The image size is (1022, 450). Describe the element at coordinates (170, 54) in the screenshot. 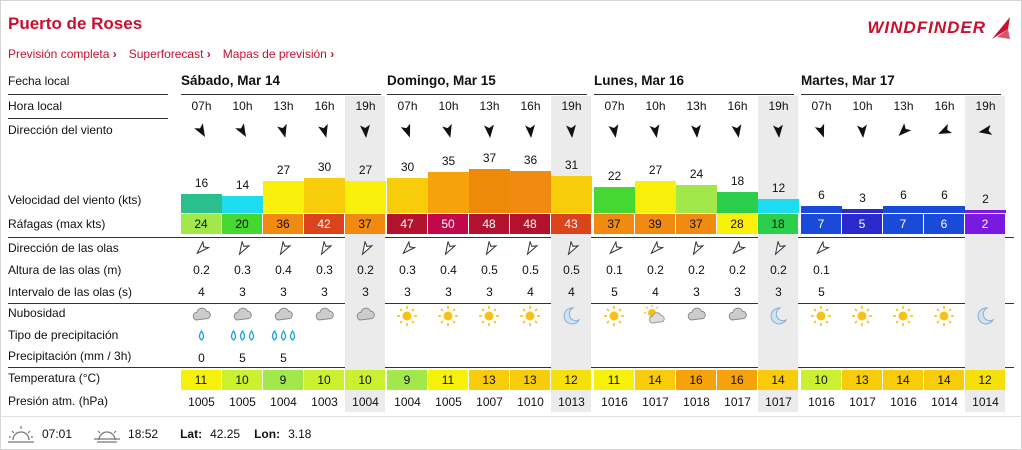

I see `nav-superforecast: Superforecast` at that location.